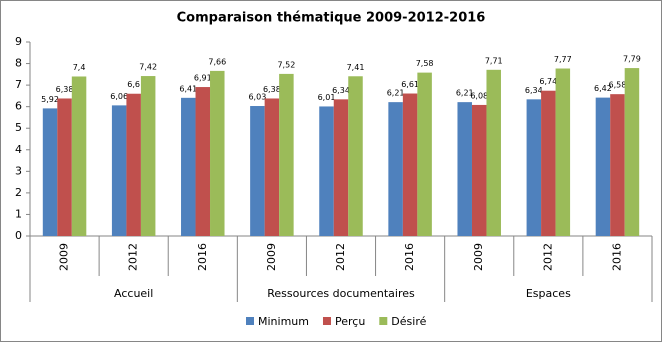  Describe the element at coordinates (494, 60) in the screenshot. I see `value-label: 7,71` at that location.